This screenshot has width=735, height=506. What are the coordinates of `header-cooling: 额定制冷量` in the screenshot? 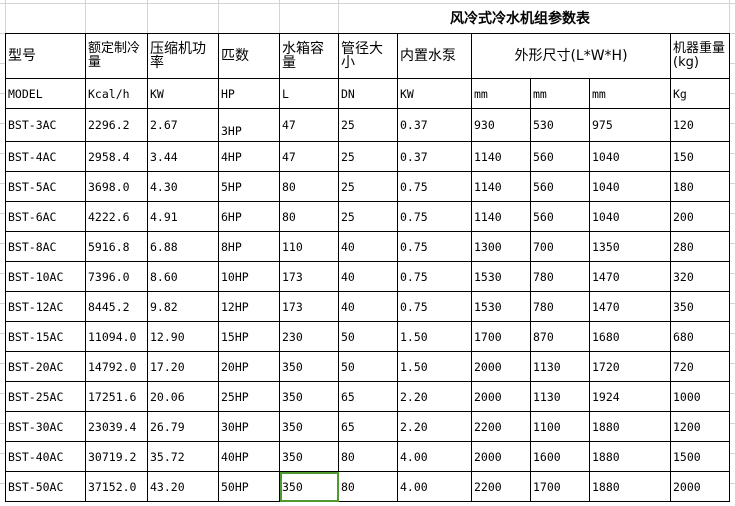 It's located at (116, 56).